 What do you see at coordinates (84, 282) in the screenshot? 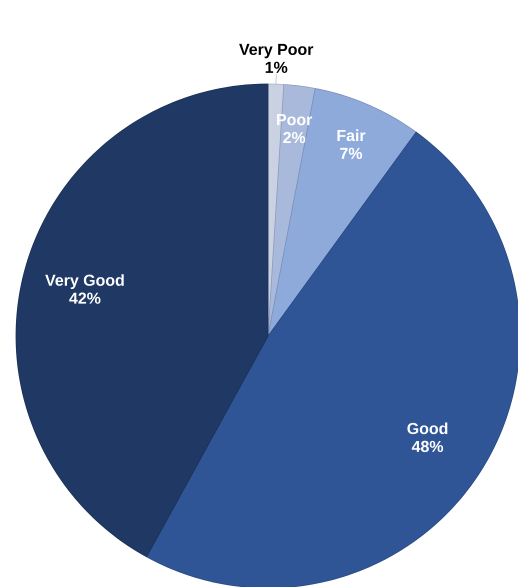
I see `slice-label: Very Good` at bounding box center [84, 282].